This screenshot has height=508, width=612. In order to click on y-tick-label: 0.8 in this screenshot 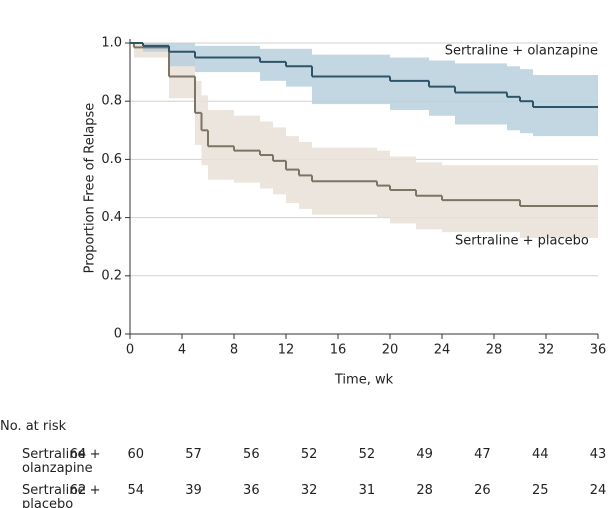, I will do `click(111, 101)`.